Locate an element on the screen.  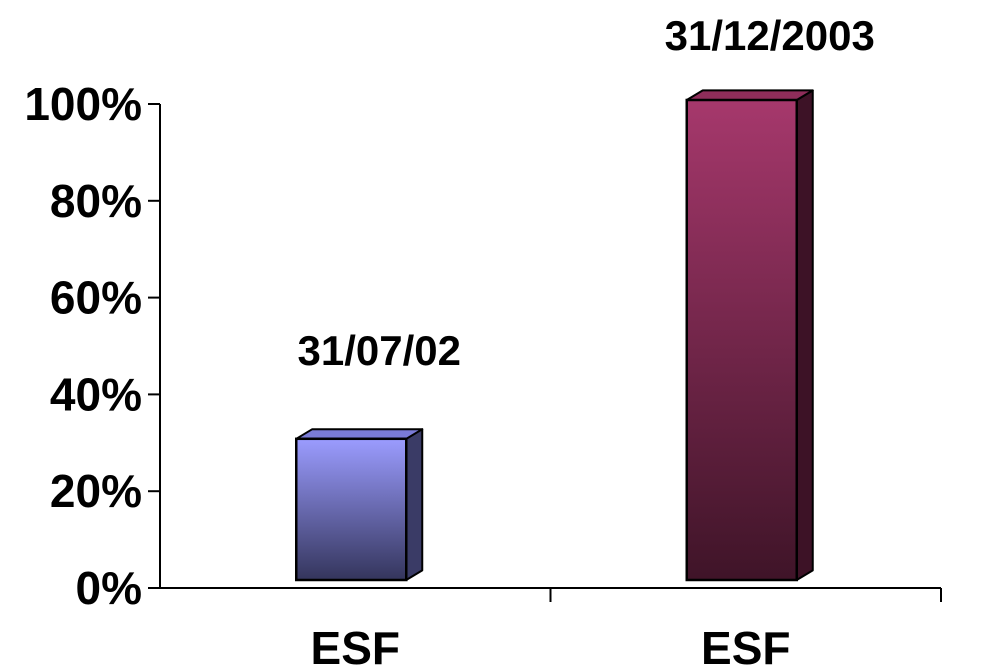
y-tick-label: 0% is located at coordinates (109, 588).